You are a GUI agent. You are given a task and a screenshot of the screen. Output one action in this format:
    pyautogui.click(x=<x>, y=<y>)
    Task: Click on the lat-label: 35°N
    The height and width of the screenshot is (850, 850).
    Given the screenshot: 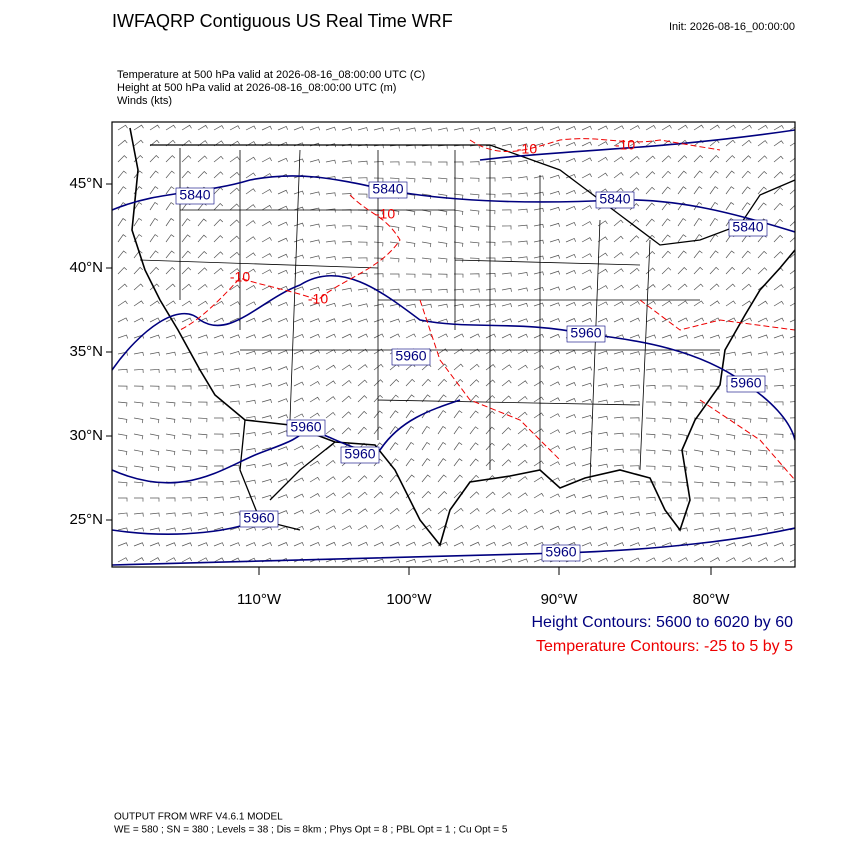 What is the action you would take?
    pyautogui.click(x=86, y=351)
    